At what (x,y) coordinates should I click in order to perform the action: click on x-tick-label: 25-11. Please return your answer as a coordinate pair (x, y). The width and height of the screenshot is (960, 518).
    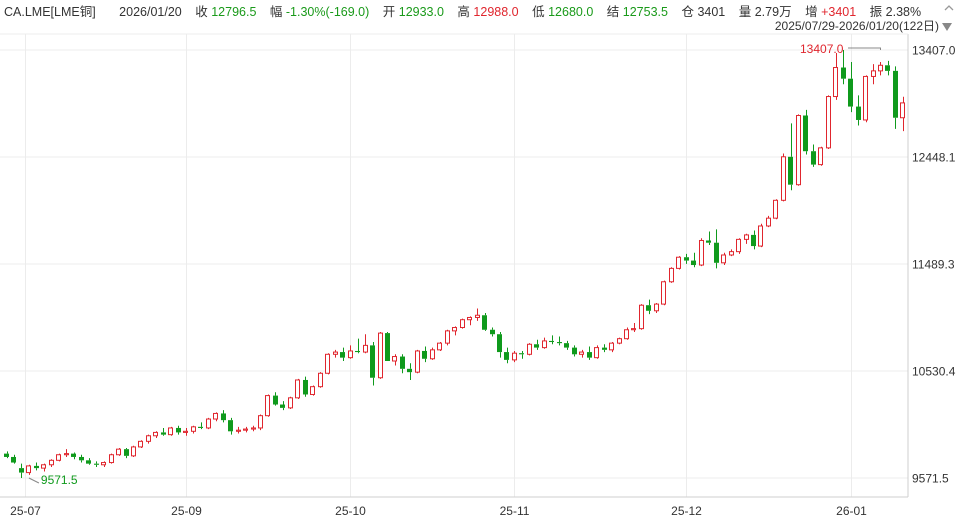
    Looking at the image, I should click on (515, 511).